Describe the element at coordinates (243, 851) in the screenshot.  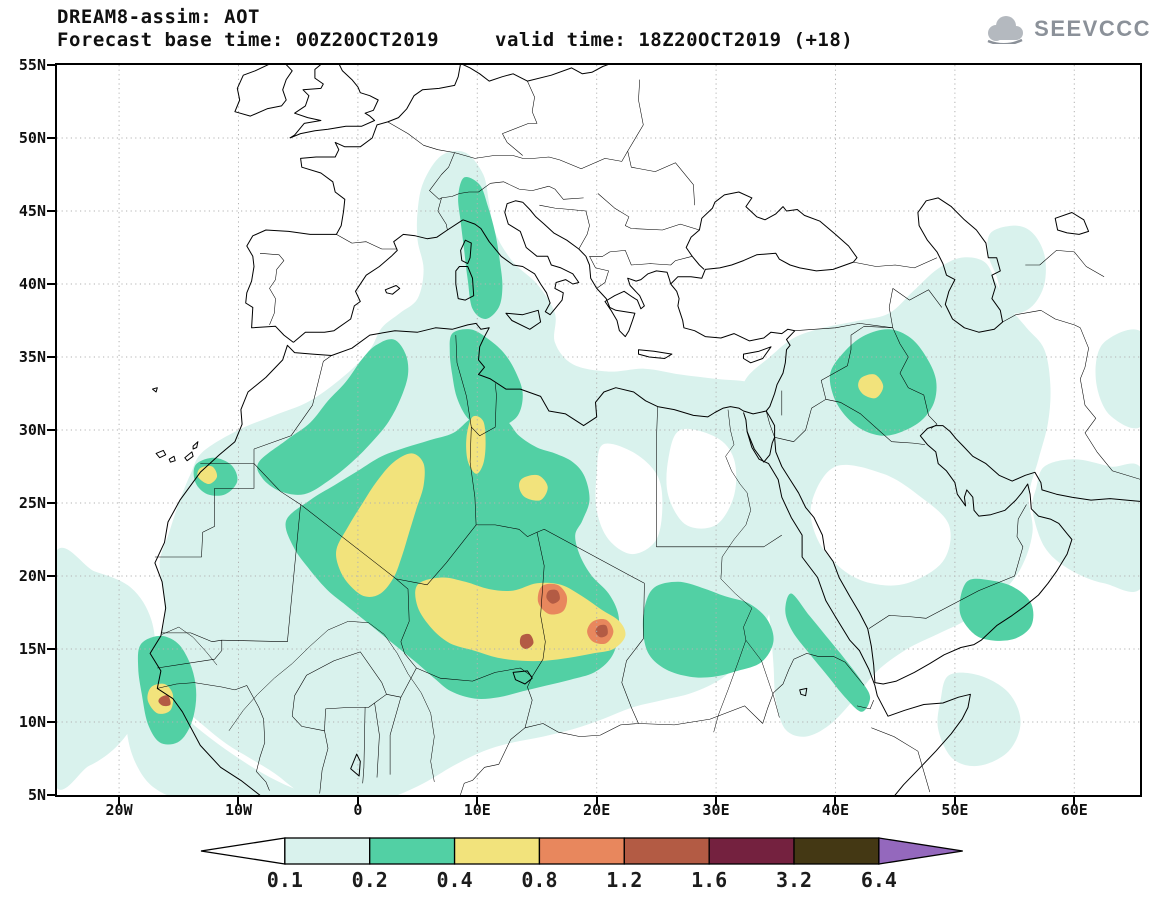
I see `colorbar-left-arrow` at that location.